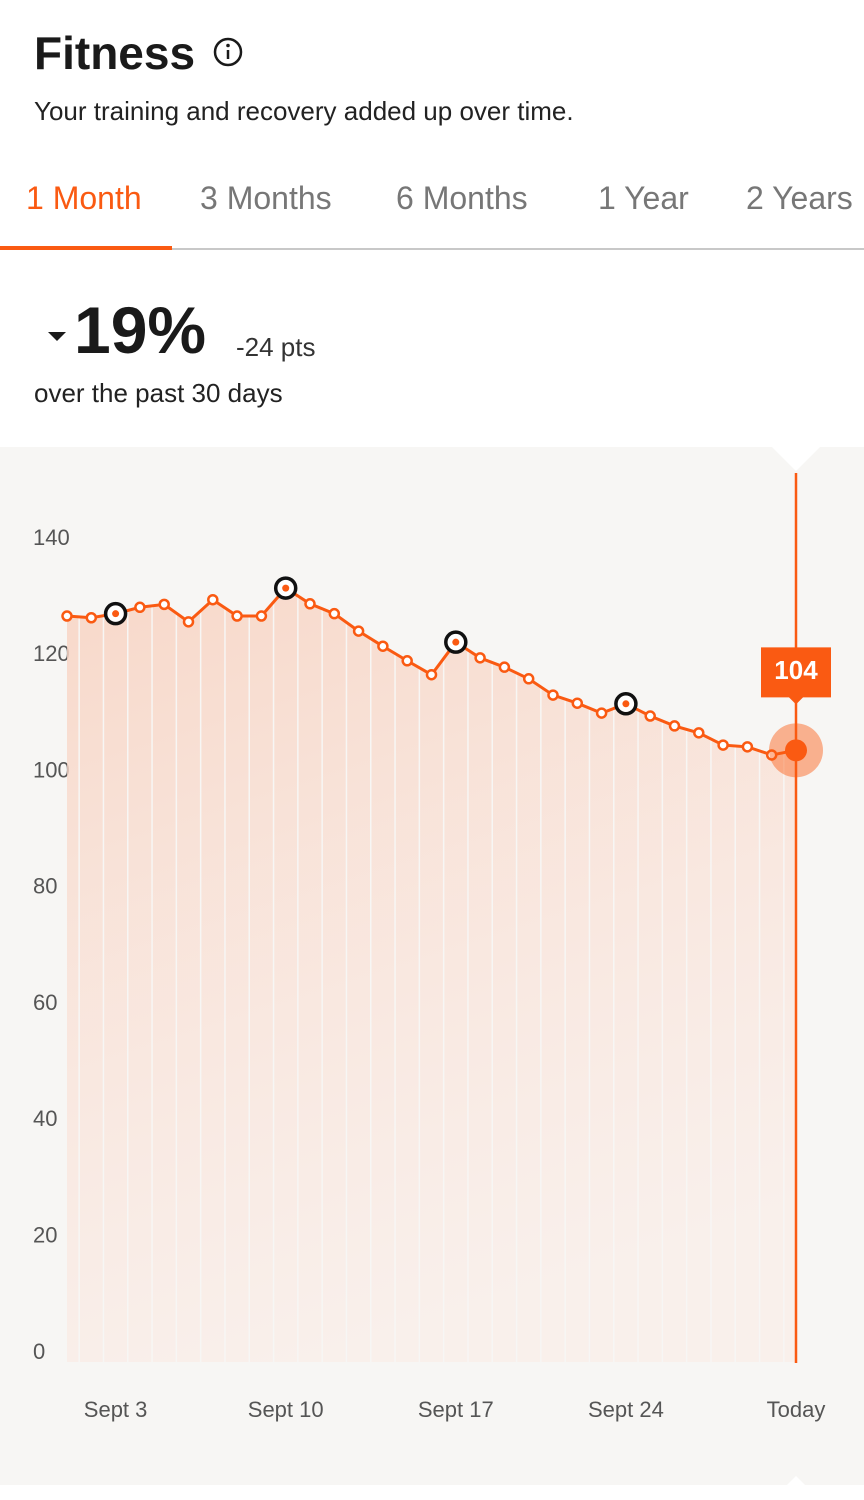  I want to click on tab-bar: 1 Month 3 Months 6 Months 1 Year 2 Years, so click(432, 210).